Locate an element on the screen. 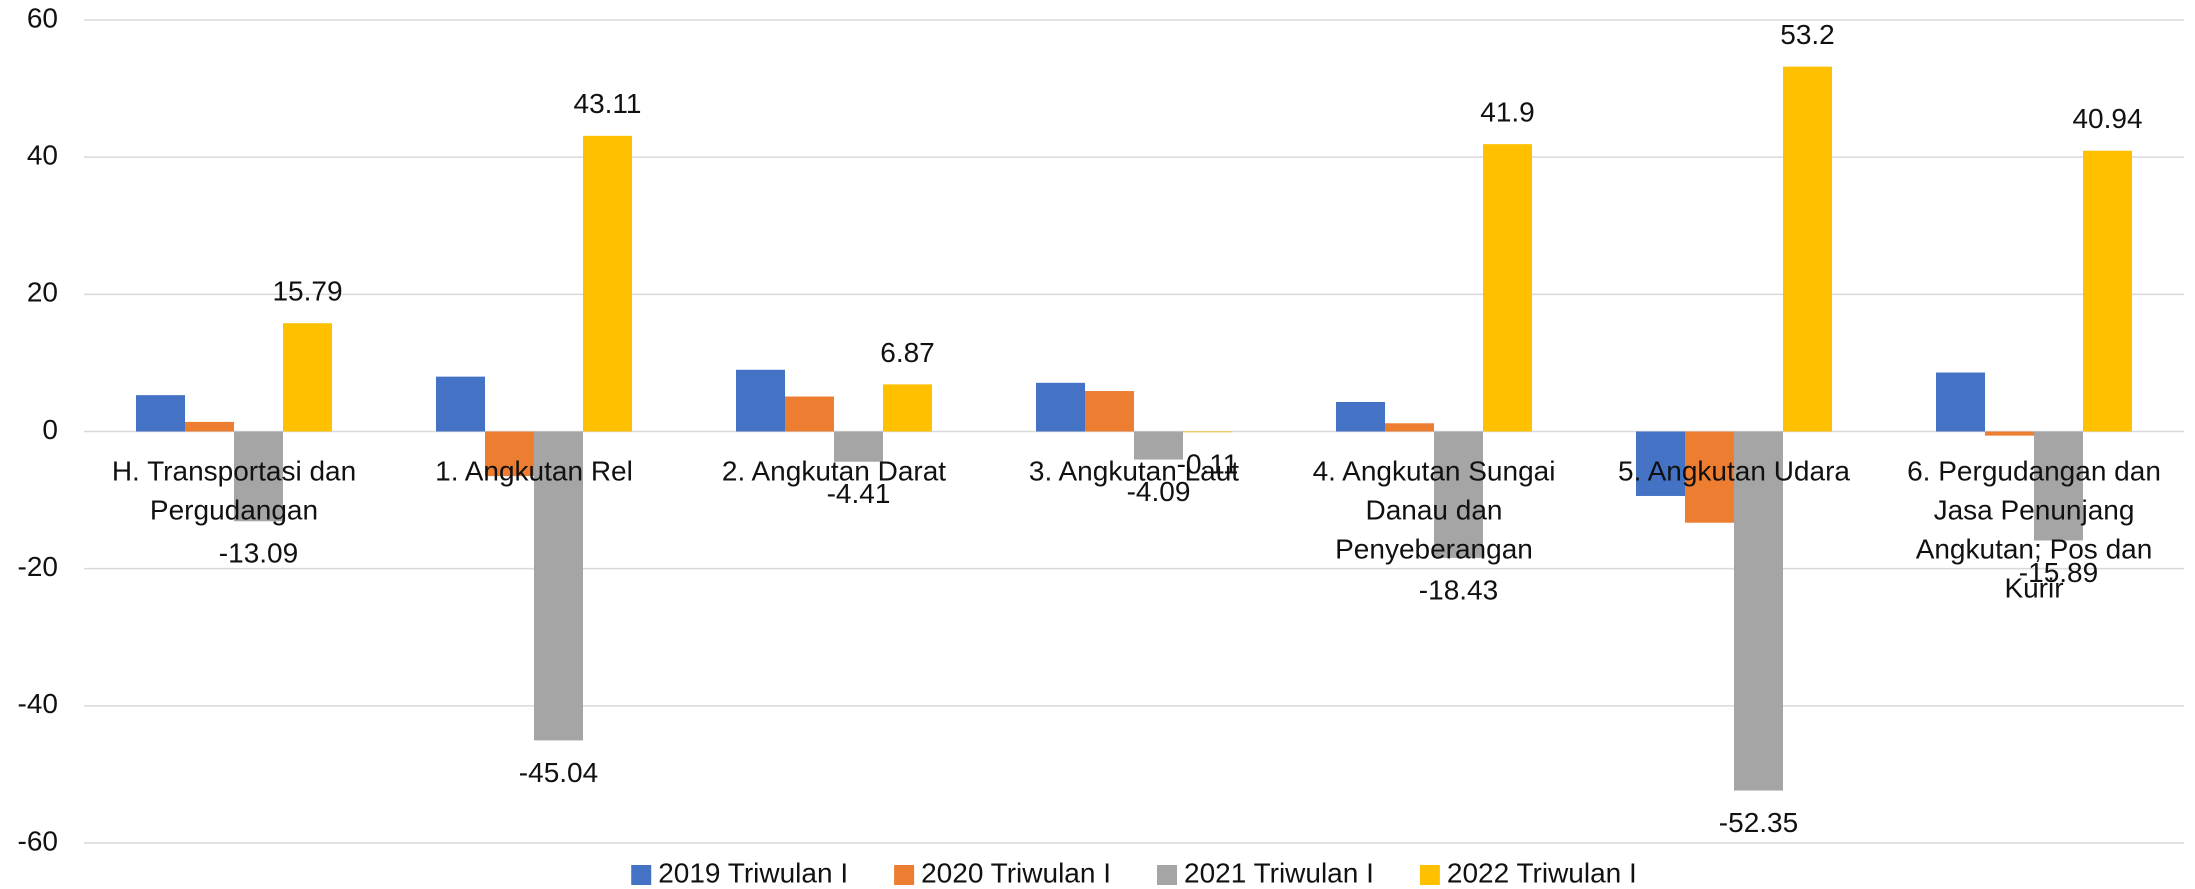 This screenshot has width=2195, height=889. legend-label: 2019 Triwulan I is located at coordinates (753, 872).